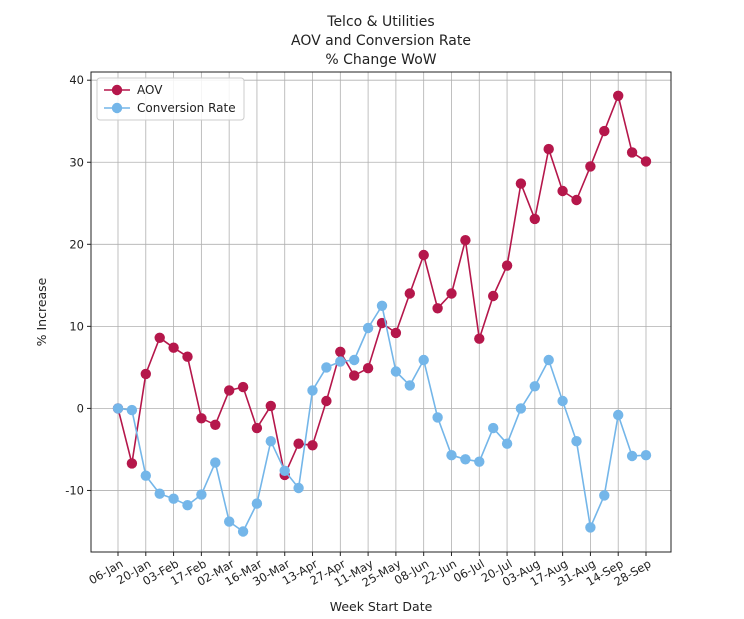 The image size is (744, 619). Describe the element at coordinates (150, 90) in the screenshot. I see `legend-aov-label: AOV` at that location.